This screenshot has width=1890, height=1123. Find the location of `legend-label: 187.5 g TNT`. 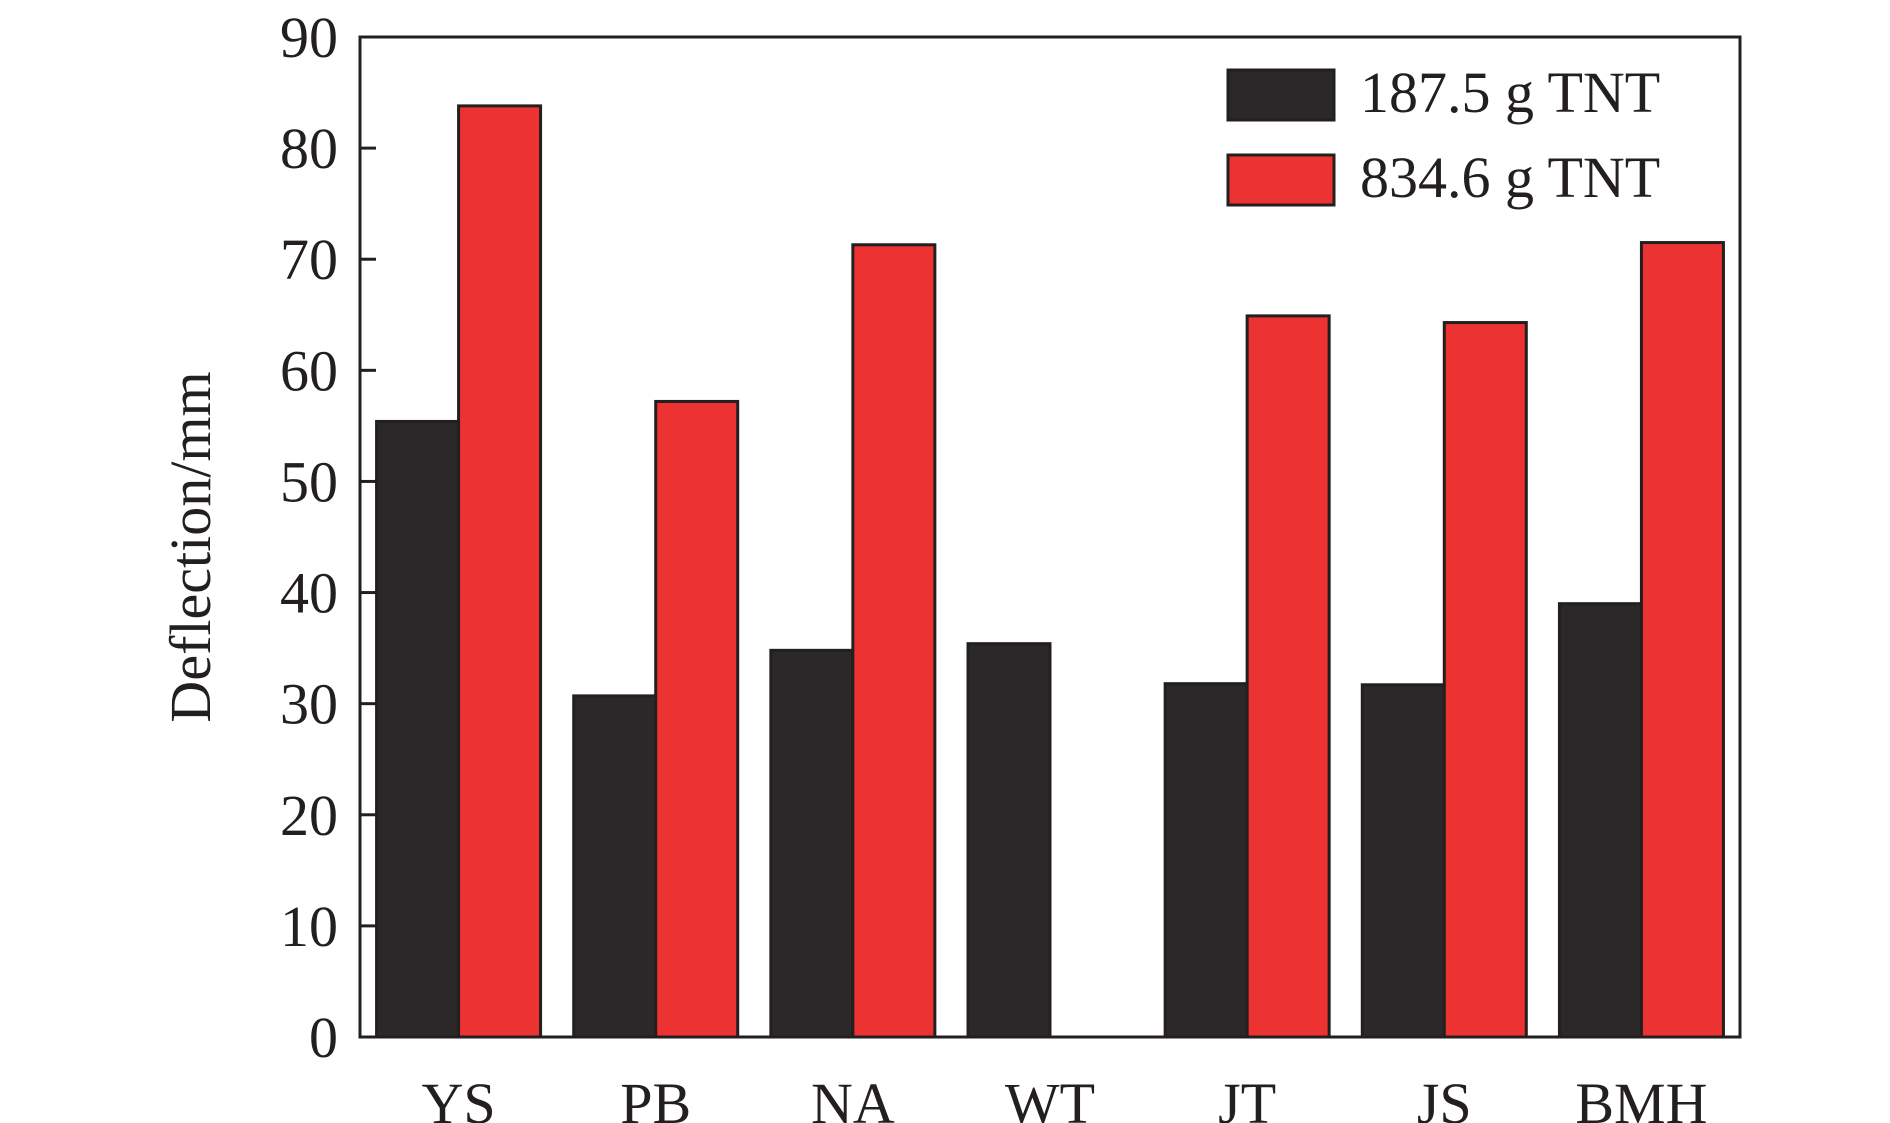

legend-label: 187.5 g TNT is located at coordinates (1510, 92).